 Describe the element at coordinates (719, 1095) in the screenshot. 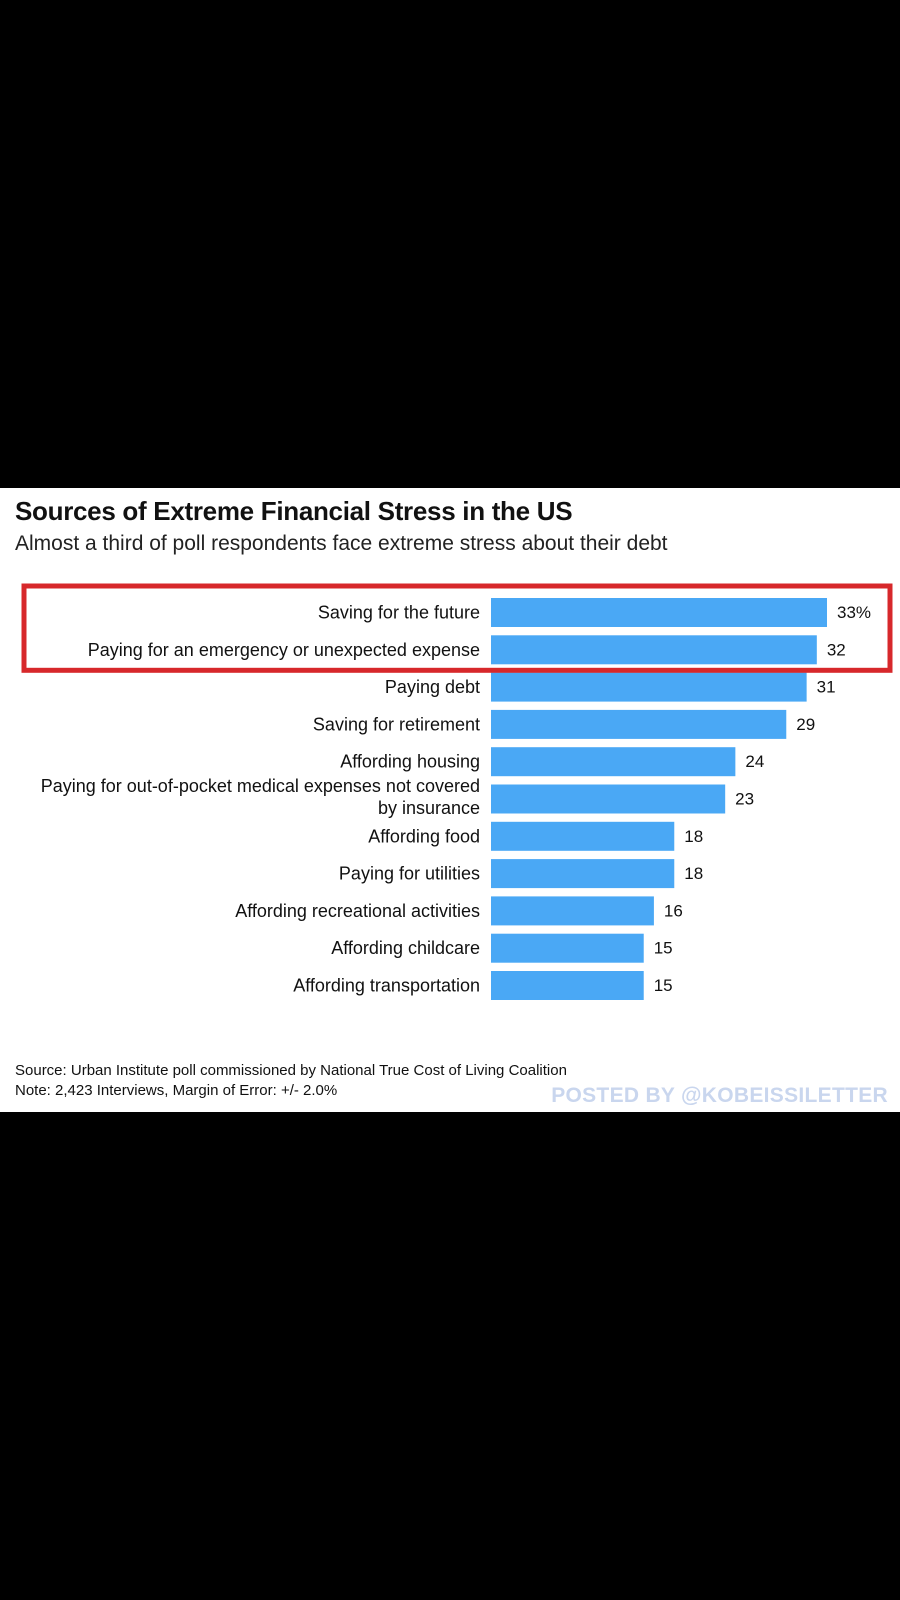

I see `watermark: POSTED BY @KOBEISSILETTER` at that location.